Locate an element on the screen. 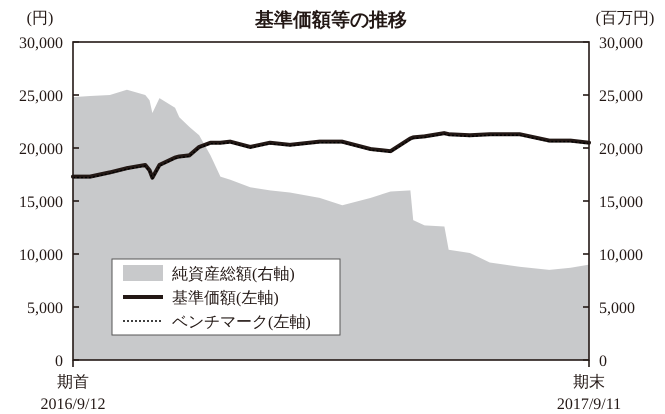 This screenshot has height=414, width=665. y2-tick-label: 25,000 is located at coordinates (621, 96).